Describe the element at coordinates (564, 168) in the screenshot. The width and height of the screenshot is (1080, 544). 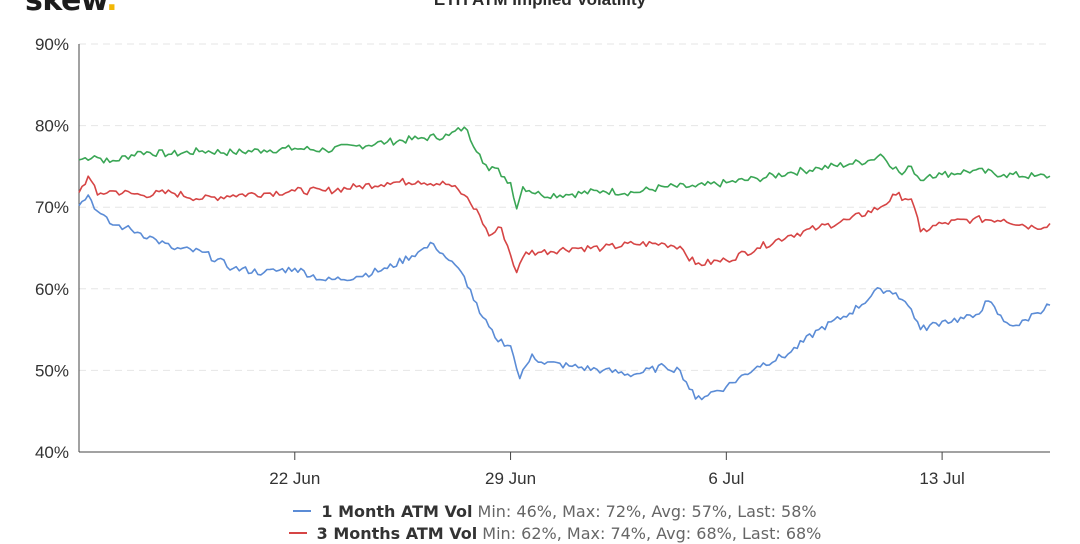
I see `series-line-6-months-atm-vol` at that location.